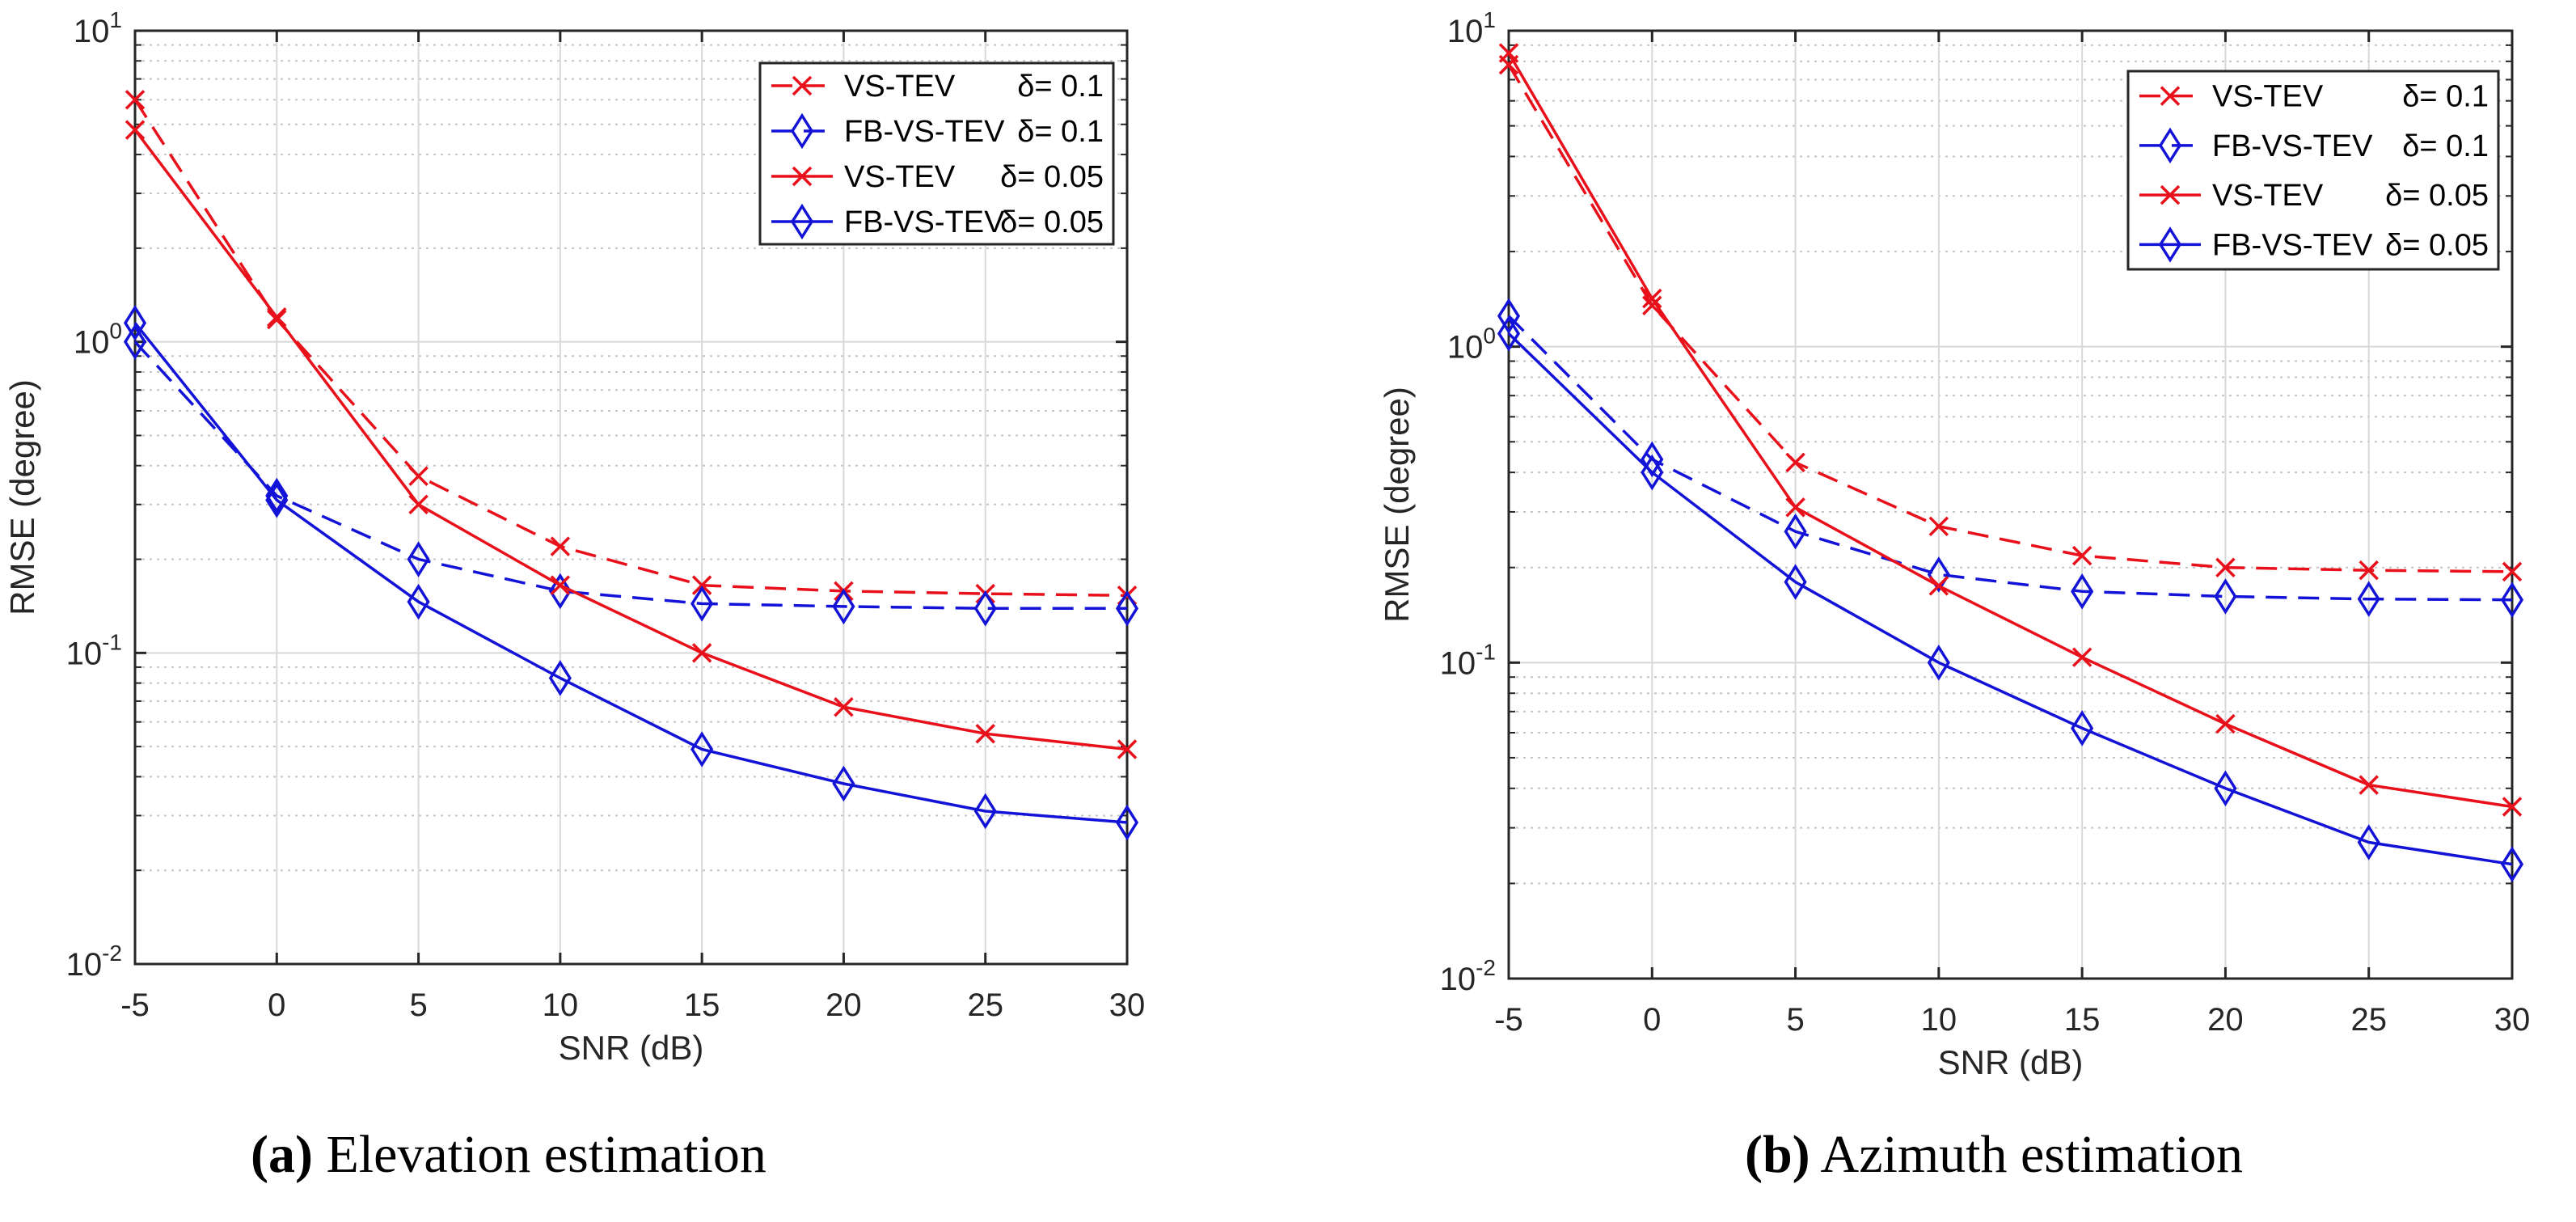  What do you see at coordinates (22, 497) in the screenshot?
I see `y-axis-label: RMSE (degree)` at bounding box center [22, 497].